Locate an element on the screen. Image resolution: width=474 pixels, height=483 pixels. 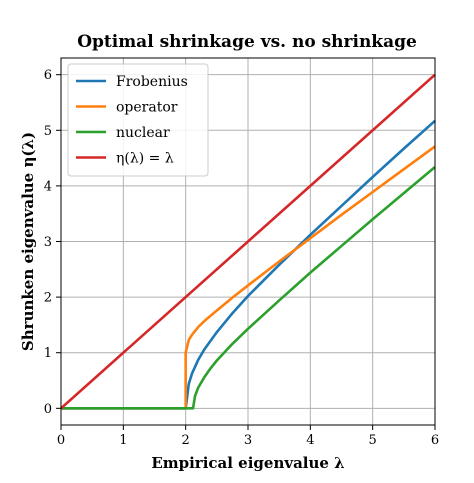
x-tick-label: 5 is located at coordinates (373, 440).